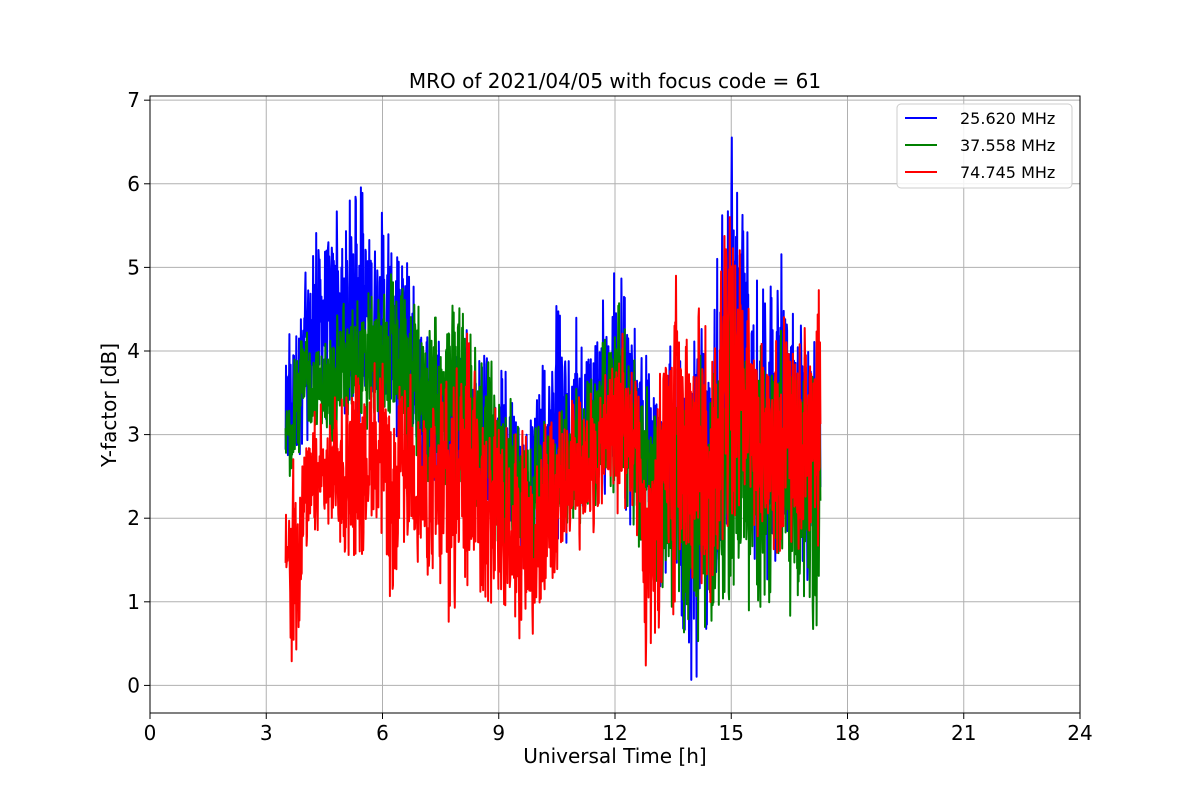  Describe the element at coordinates (963, 733) in the screenshot. I see `x-tick-label: 21` at that location.